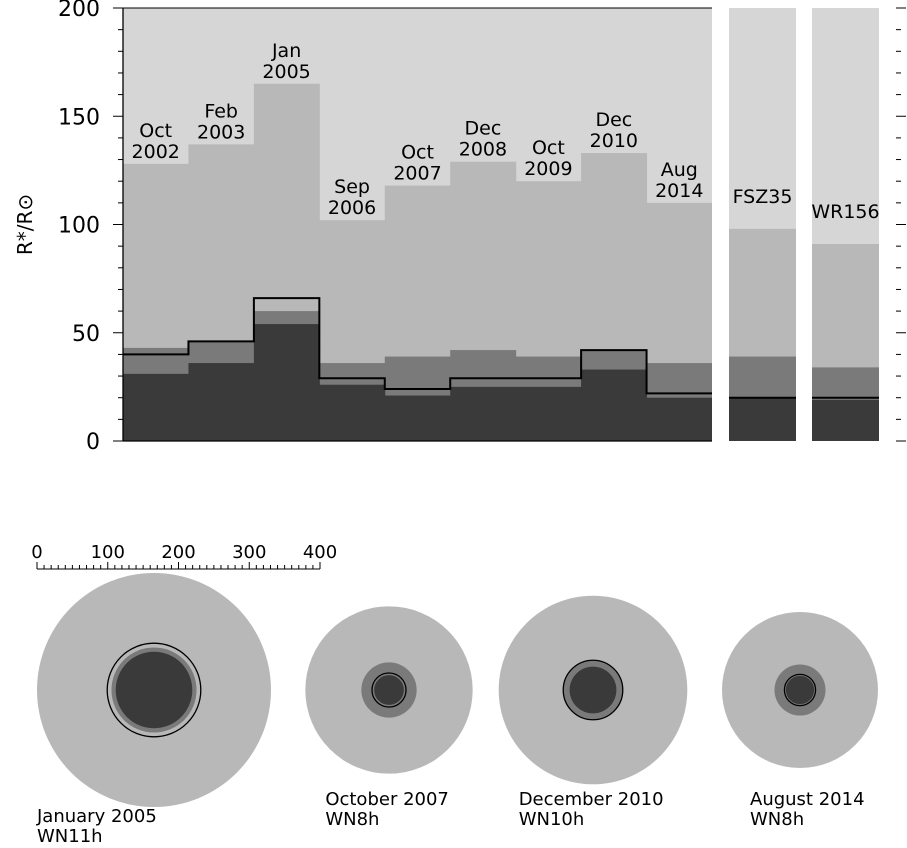 The height and width of the screenshot is (848, 907). What do you see at coordinates (591, 799) in the screenshot?
I see `circle-caption-2: December 2010` at bounding box center [591, 799].